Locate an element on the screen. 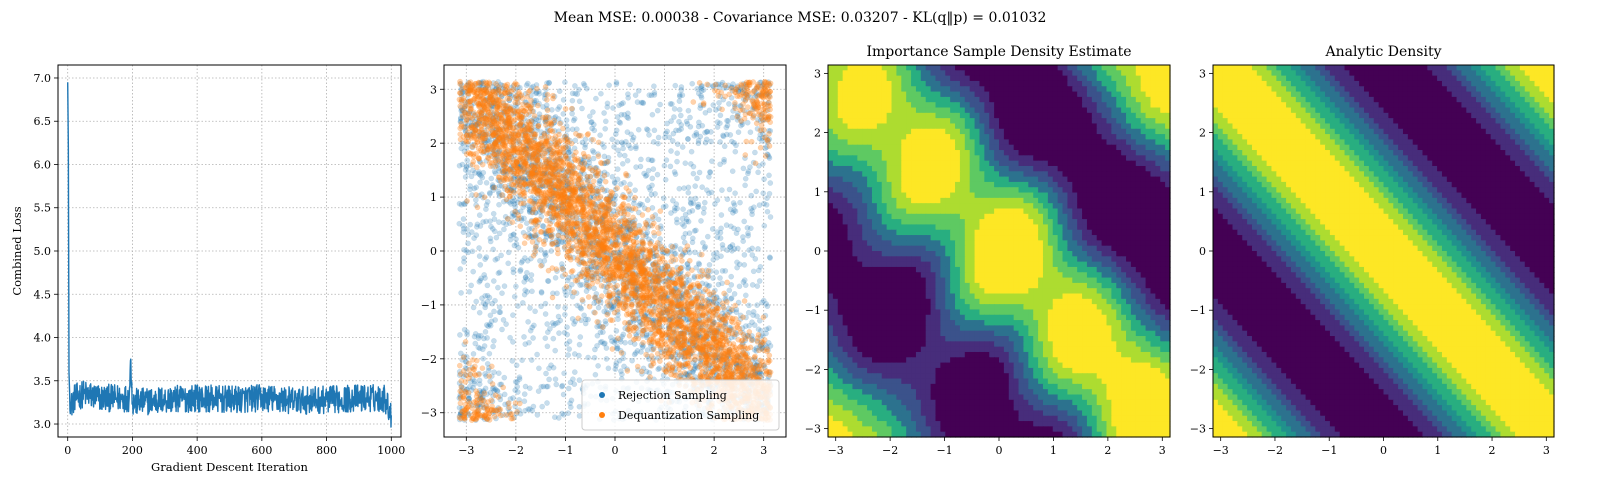  loss-xtick-label: 0 is located at coordinates (67, 450).